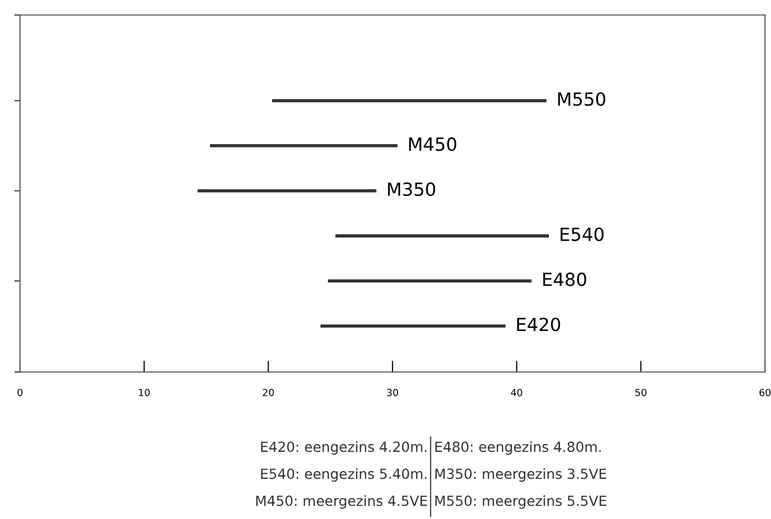  I want to click on x-tick-label: 40, so click(516, 392).